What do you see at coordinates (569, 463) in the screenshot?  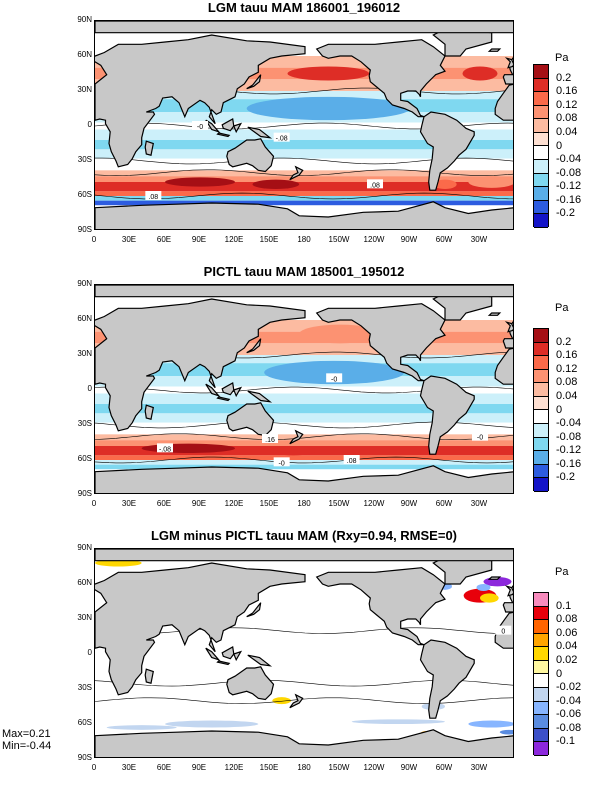 I see `colorbar-label: -0.16` at bounding box center [569, 463].